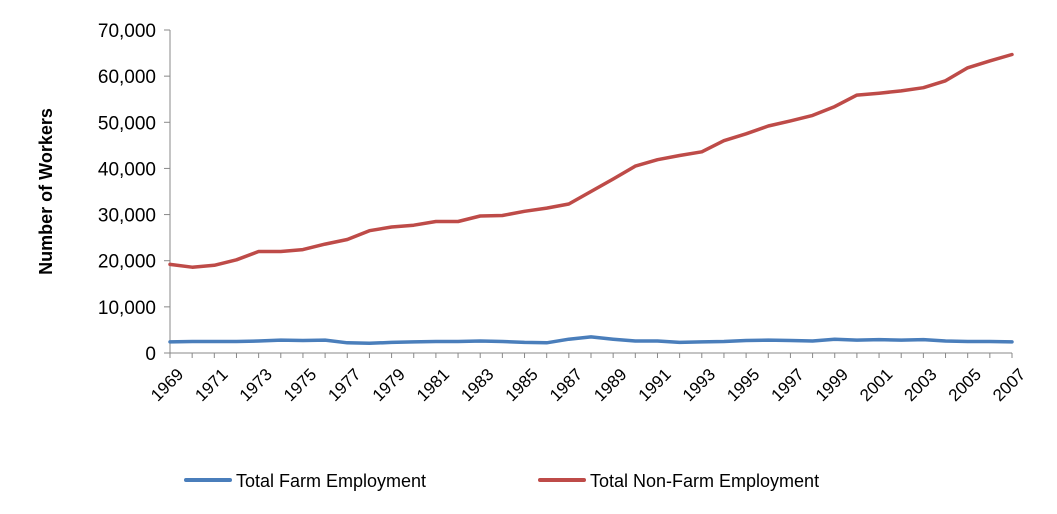 The image size is (1057, 514). Describe the element at coordinates (300, 385) in the screenshot. I see `x-tick-label: 1975` at that location.